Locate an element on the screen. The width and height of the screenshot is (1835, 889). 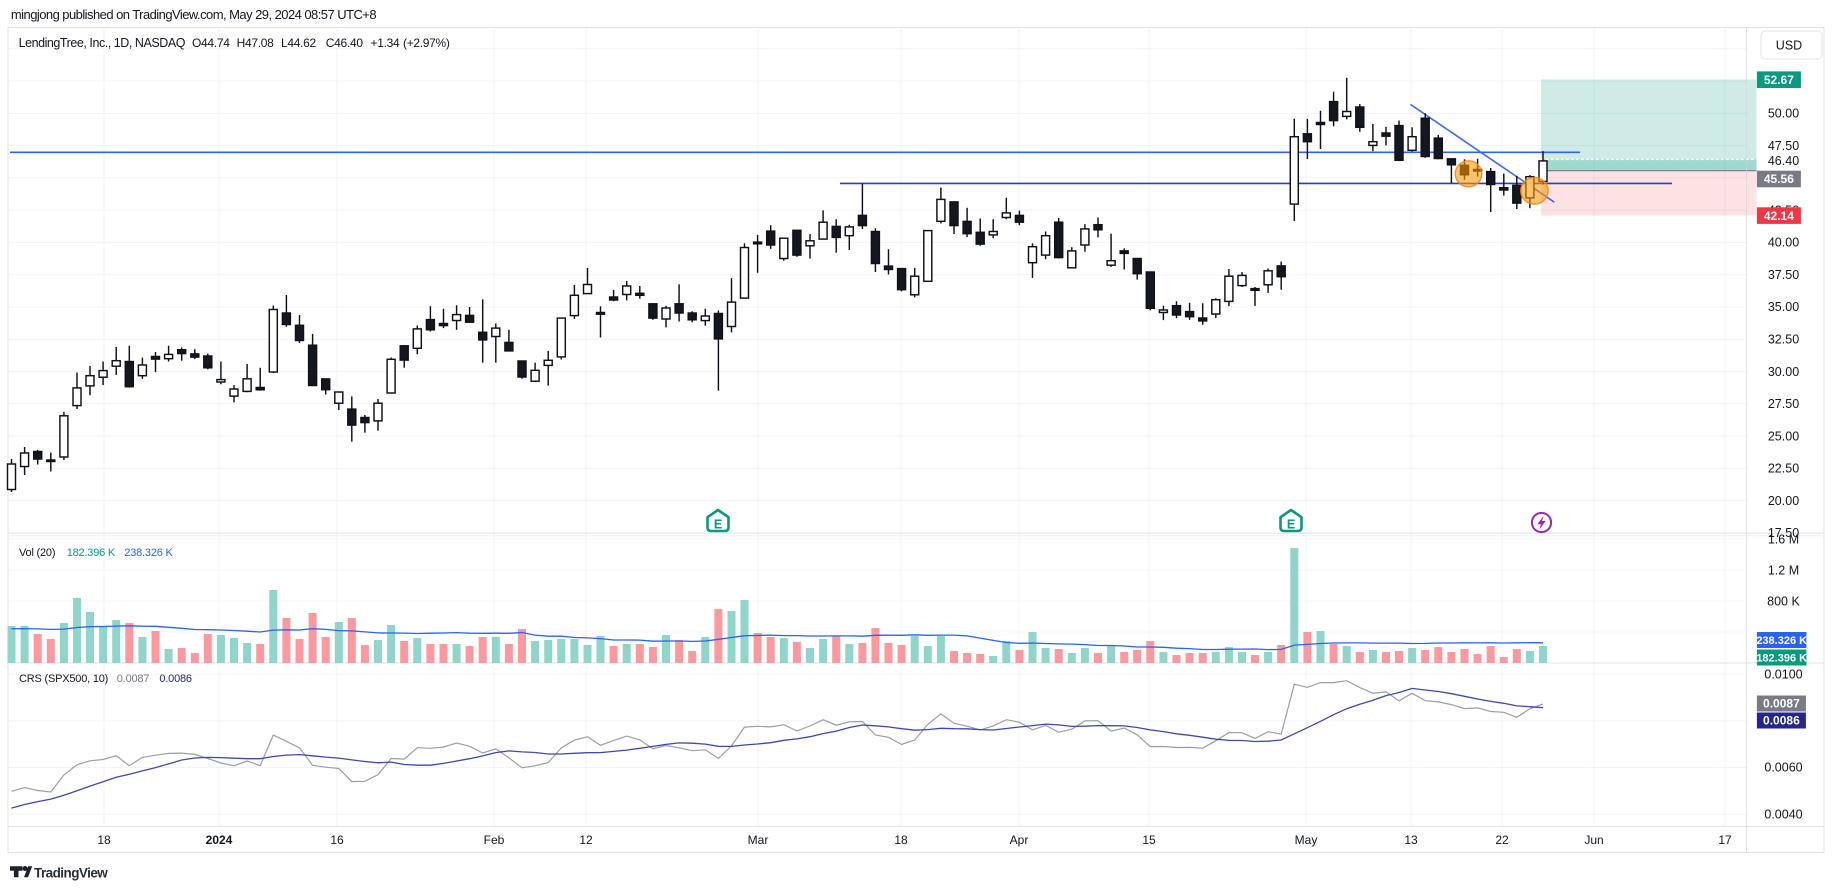
svg-text: 1.6 M is located at coordinates (1783, 539).